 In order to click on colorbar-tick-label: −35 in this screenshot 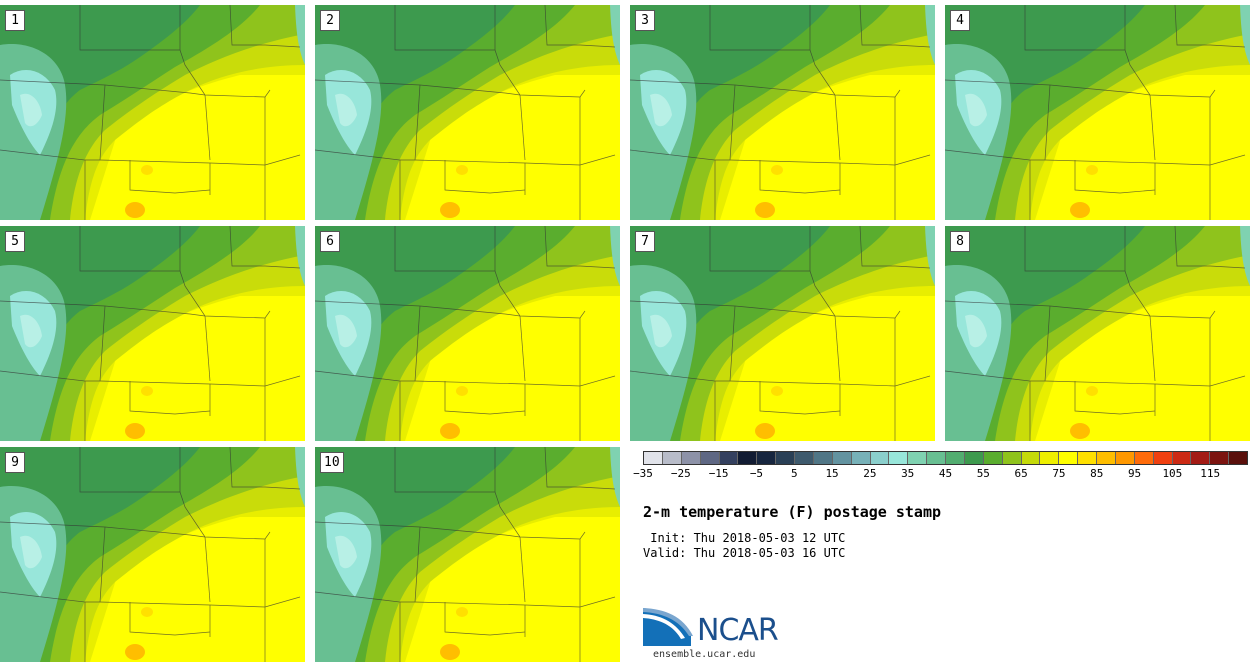, I will do `click(643, 473)`.